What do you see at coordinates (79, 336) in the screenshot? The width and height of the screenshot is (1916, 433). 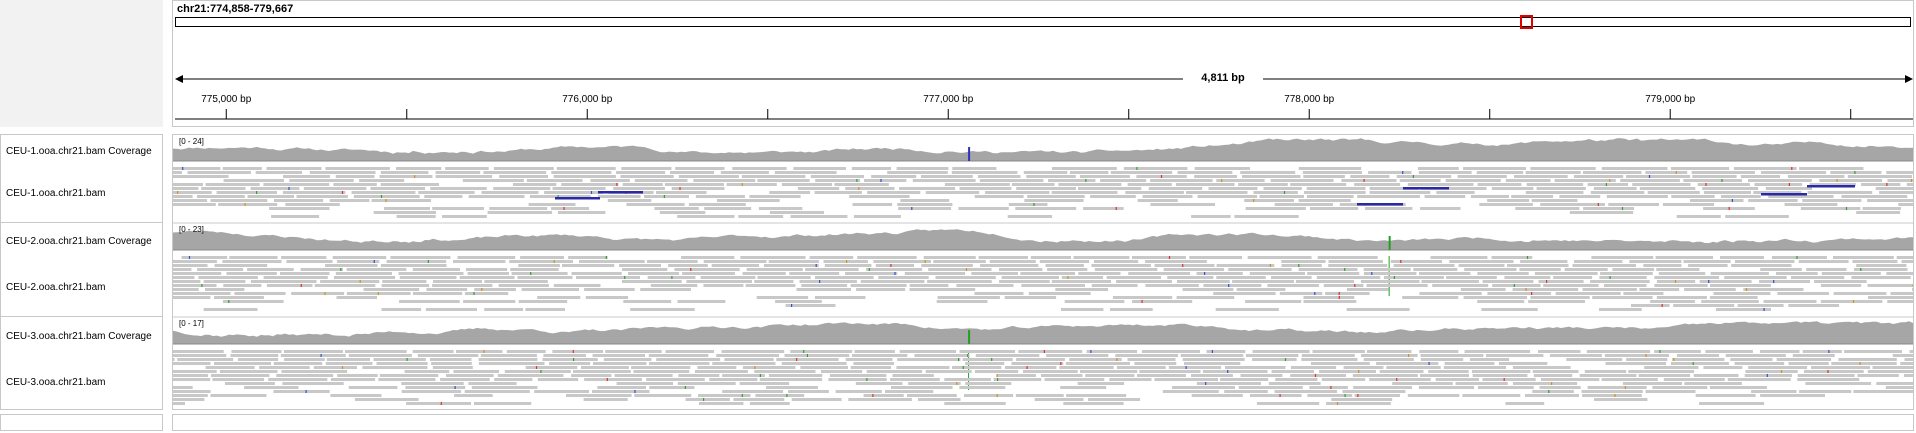 I see `track-name-coverage-3: CEU-3.ooa.chr21.bam Coverage` at bounding box center [79, 336].